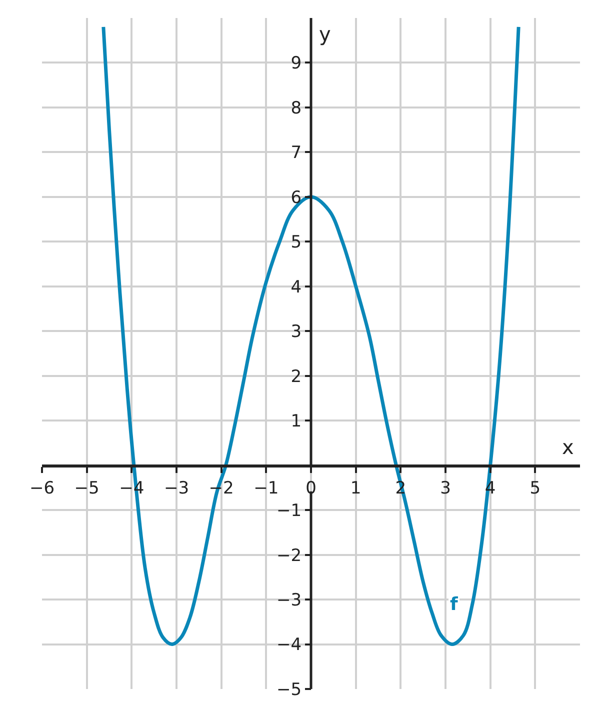  I want to click on y-tick-label: 2, so click(296, 376).